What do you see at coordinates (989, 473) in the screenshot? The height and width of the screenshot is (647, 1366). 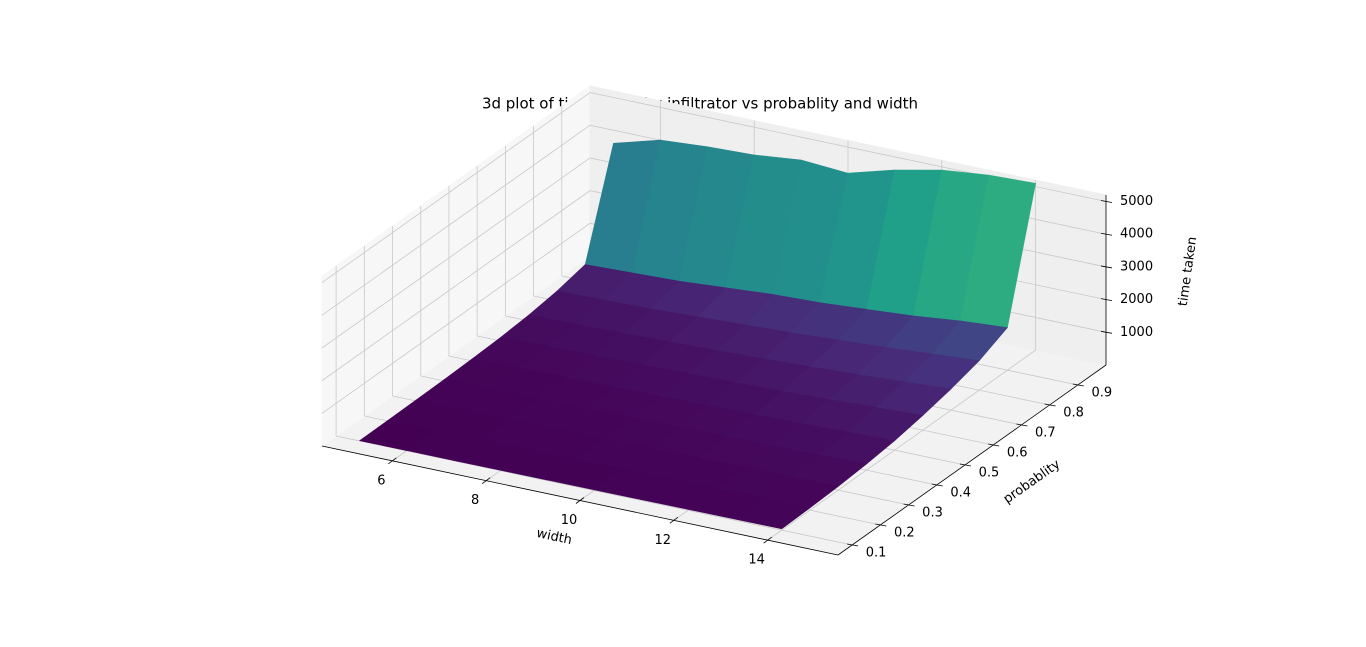 I see `y-tick-label: 0.5` at bounding box center [989, 473].